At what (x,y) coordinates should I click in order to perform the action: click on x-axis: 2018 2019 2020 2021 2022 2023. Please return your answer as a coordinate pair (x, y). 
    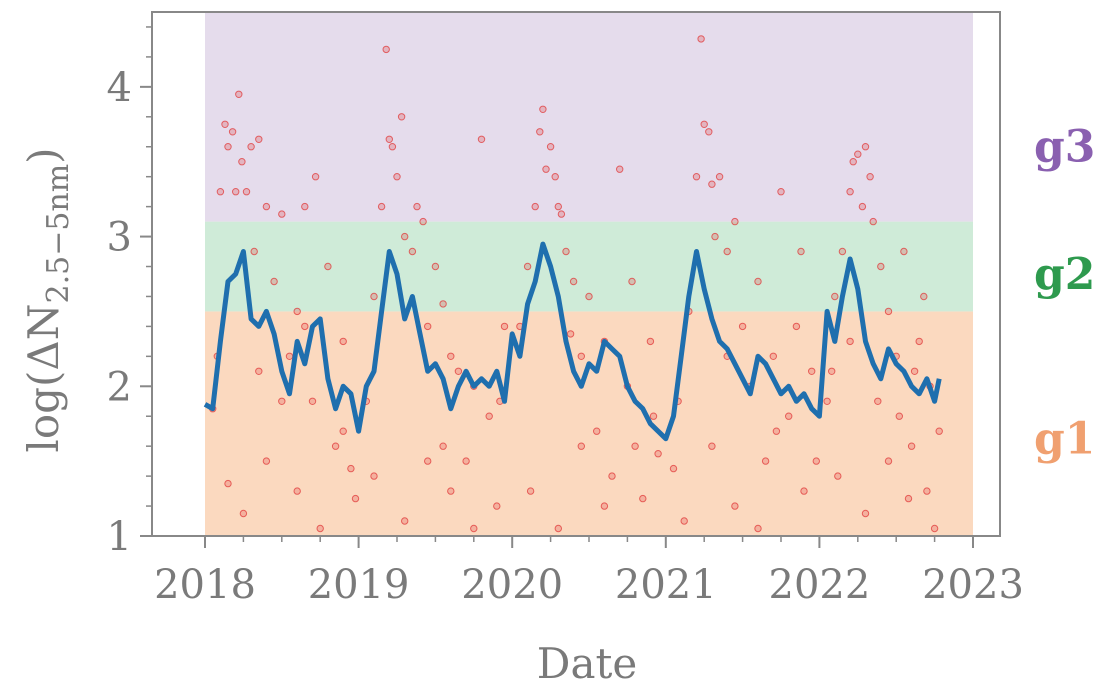
    Looking at the image, I should click on (589, 572).